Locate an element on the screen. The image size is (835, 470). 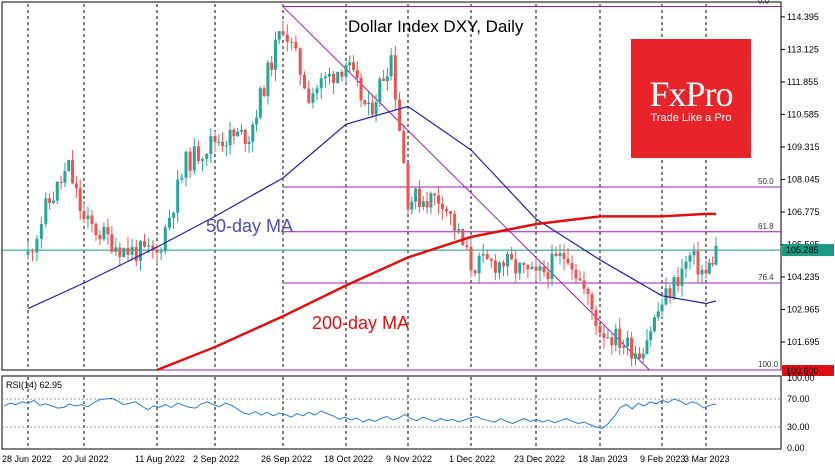
y-tick-label: 114.395 is located at coordinates (803, 17).